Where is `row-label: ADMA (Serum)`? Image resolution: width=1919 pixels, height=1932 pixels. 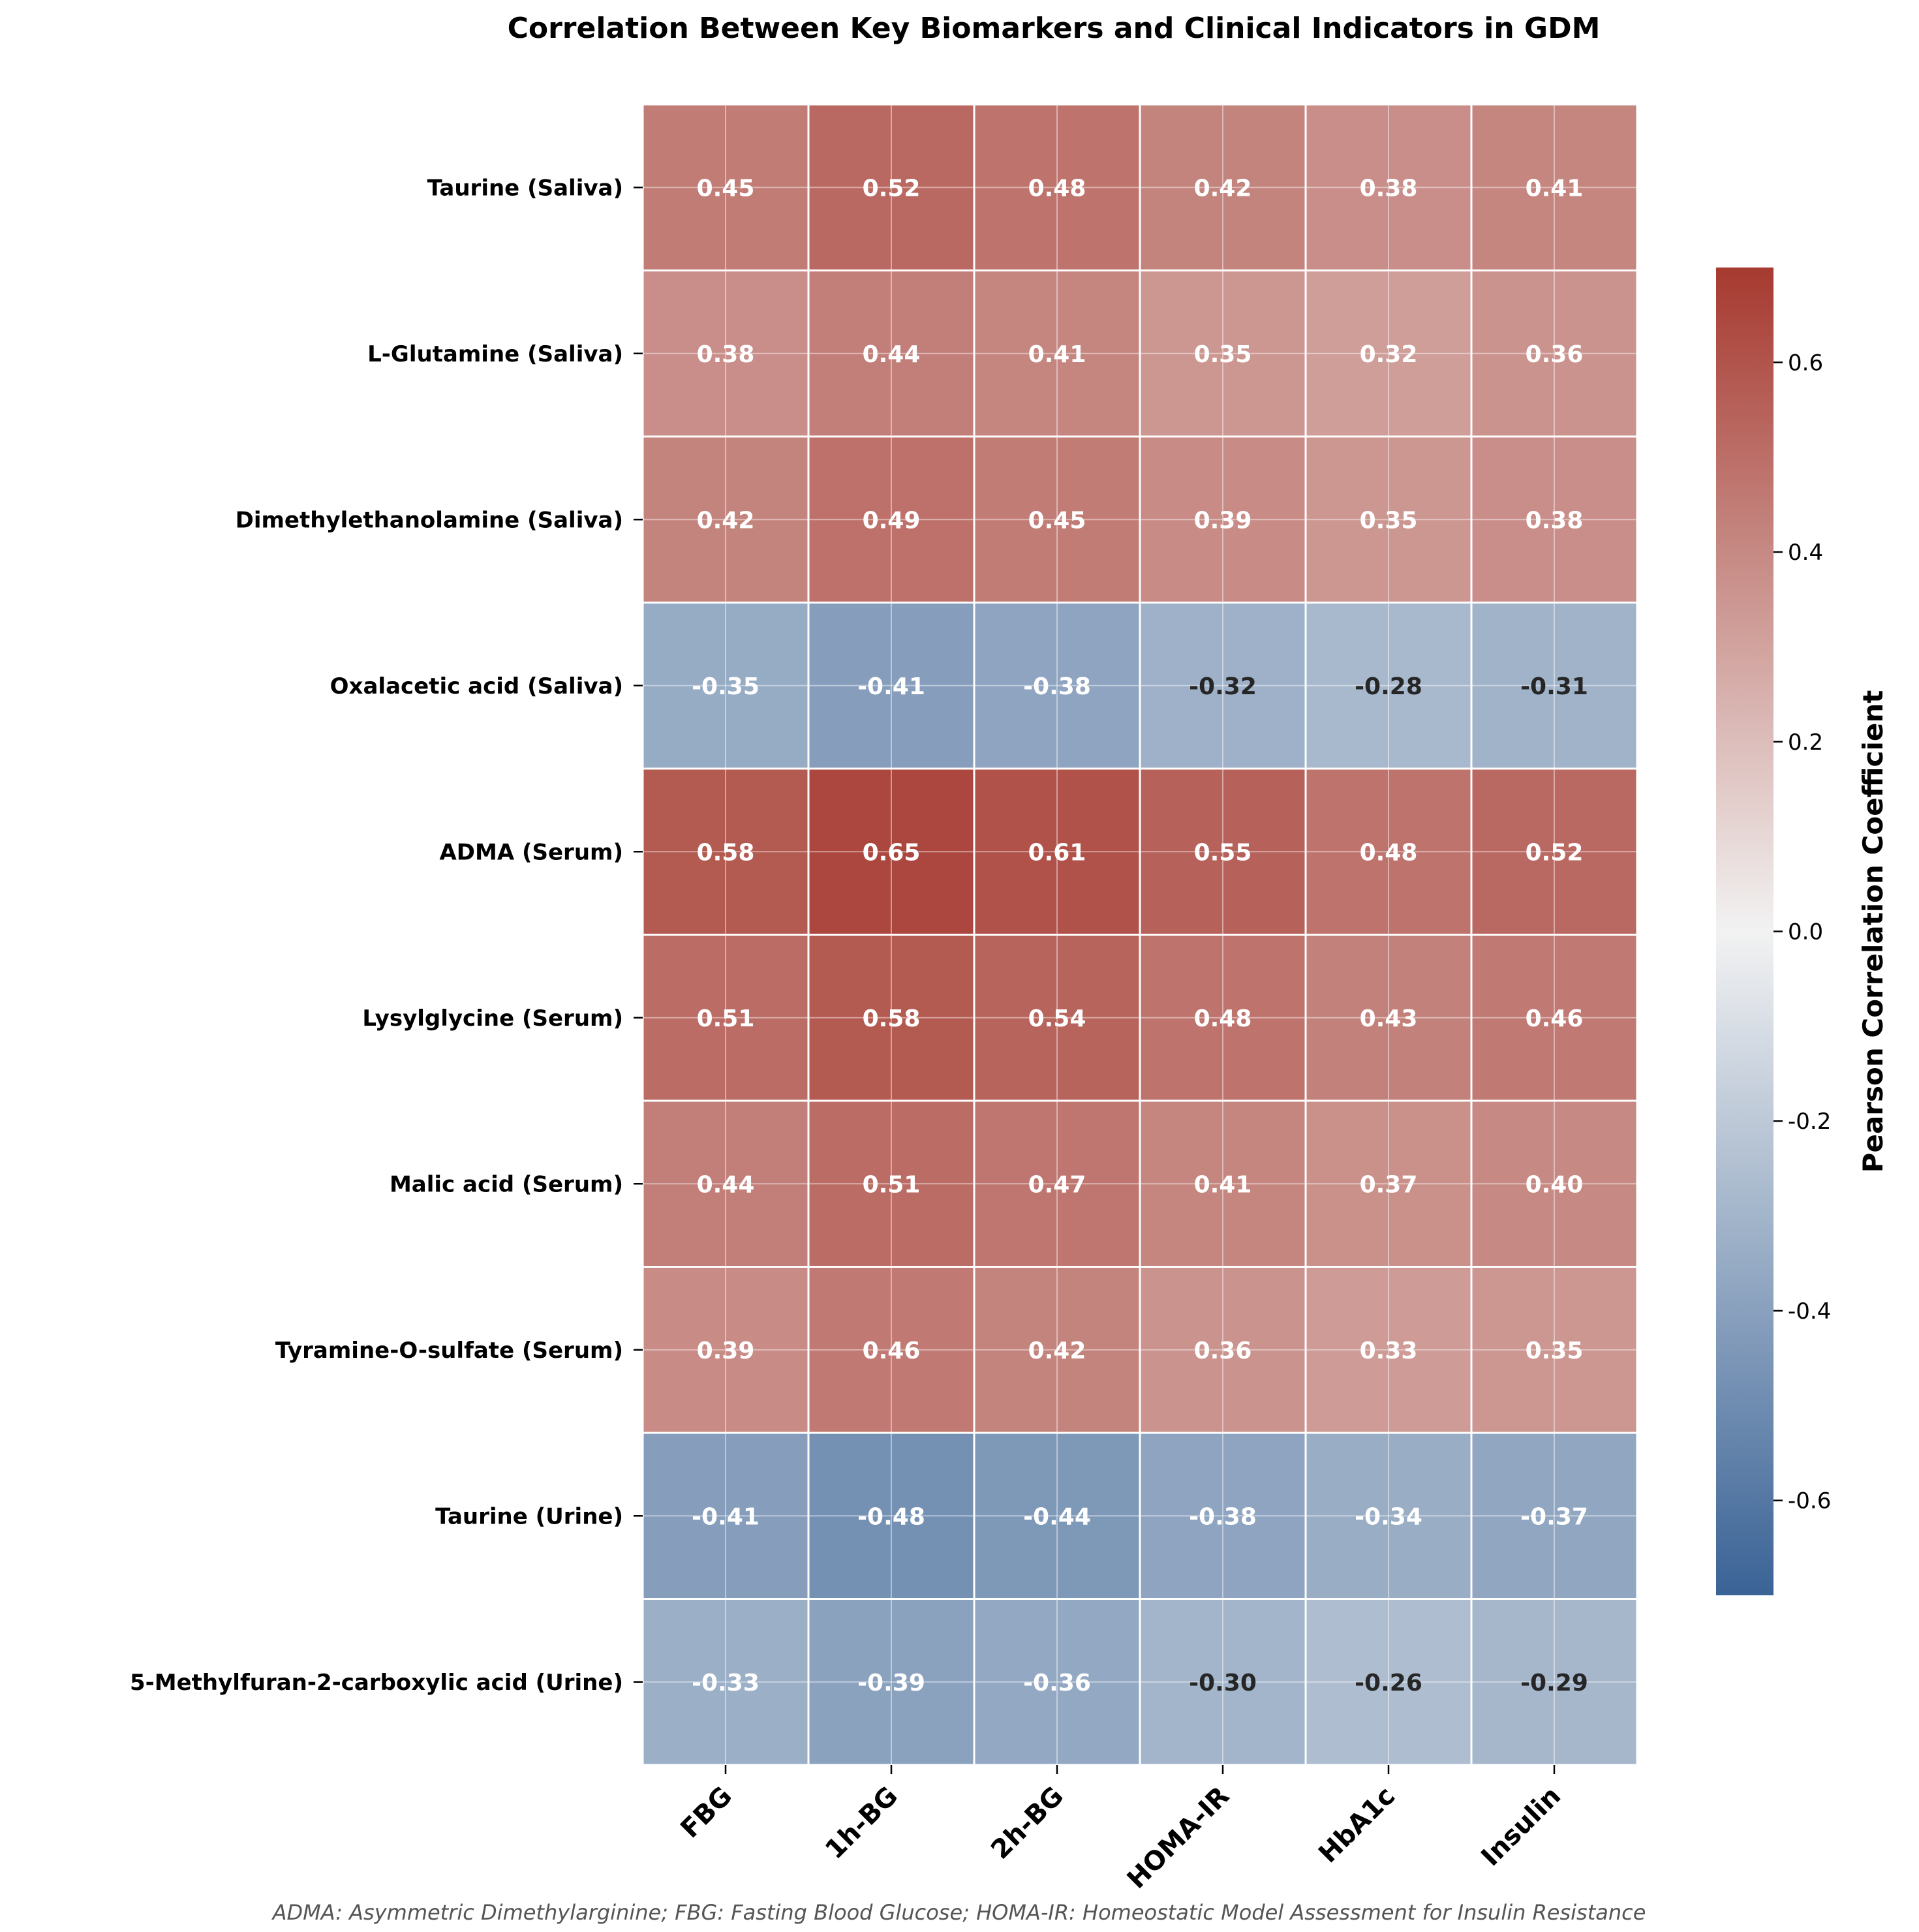 row-label: ADMA (Serum) is located at coordinates (531, 852).